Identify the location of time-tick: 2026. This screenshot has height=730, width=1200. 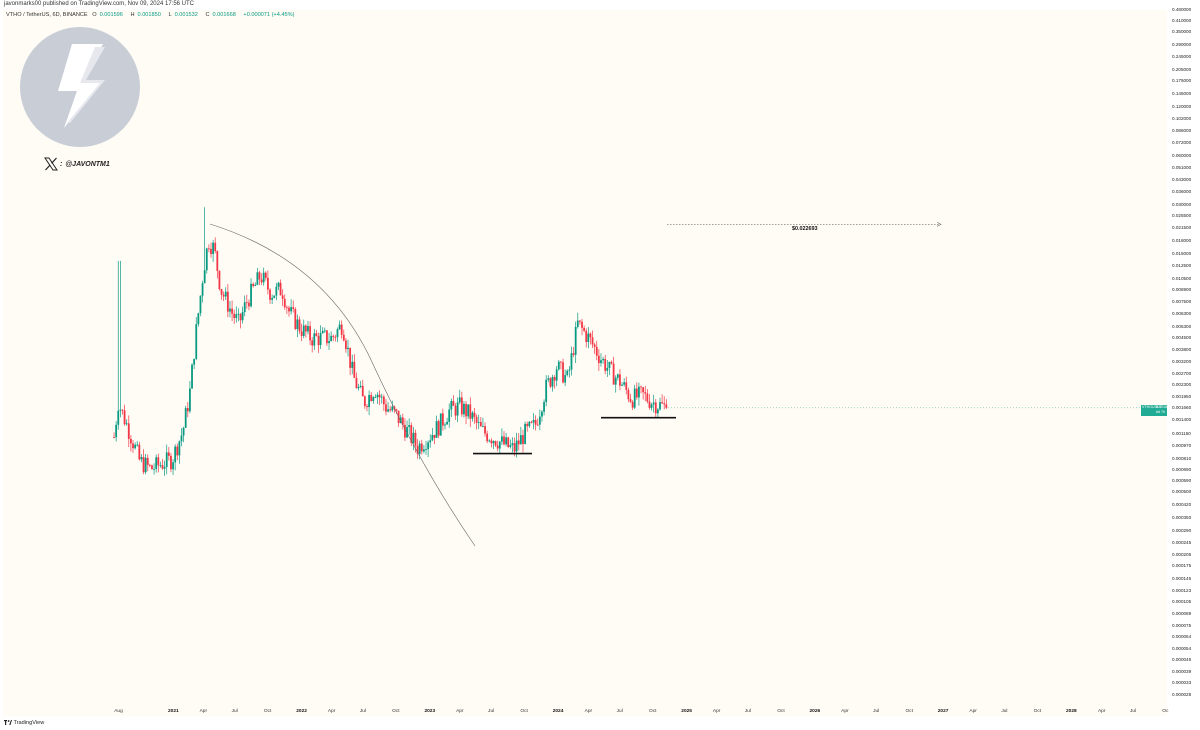
(815, 711).